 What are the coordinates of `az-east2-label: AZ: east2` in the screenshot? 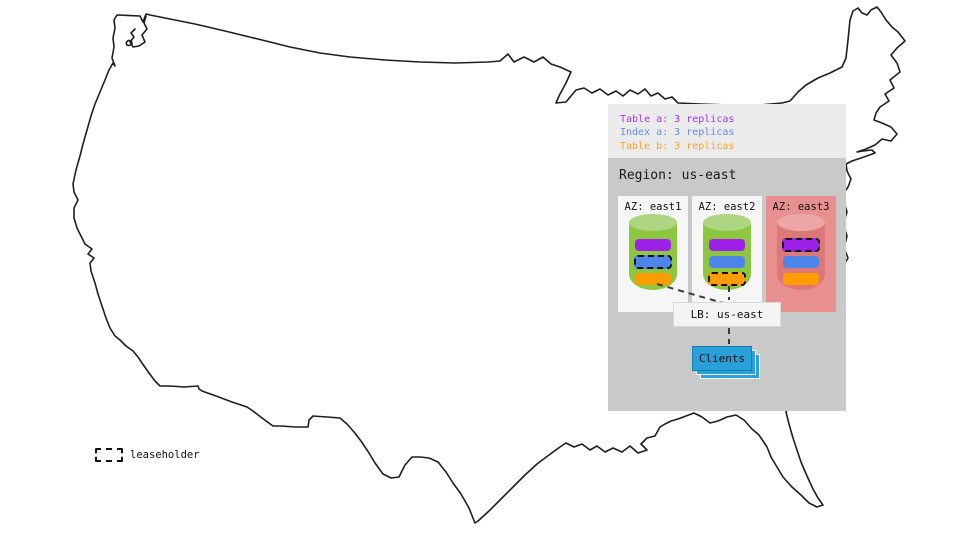 It's located at (727, 207).